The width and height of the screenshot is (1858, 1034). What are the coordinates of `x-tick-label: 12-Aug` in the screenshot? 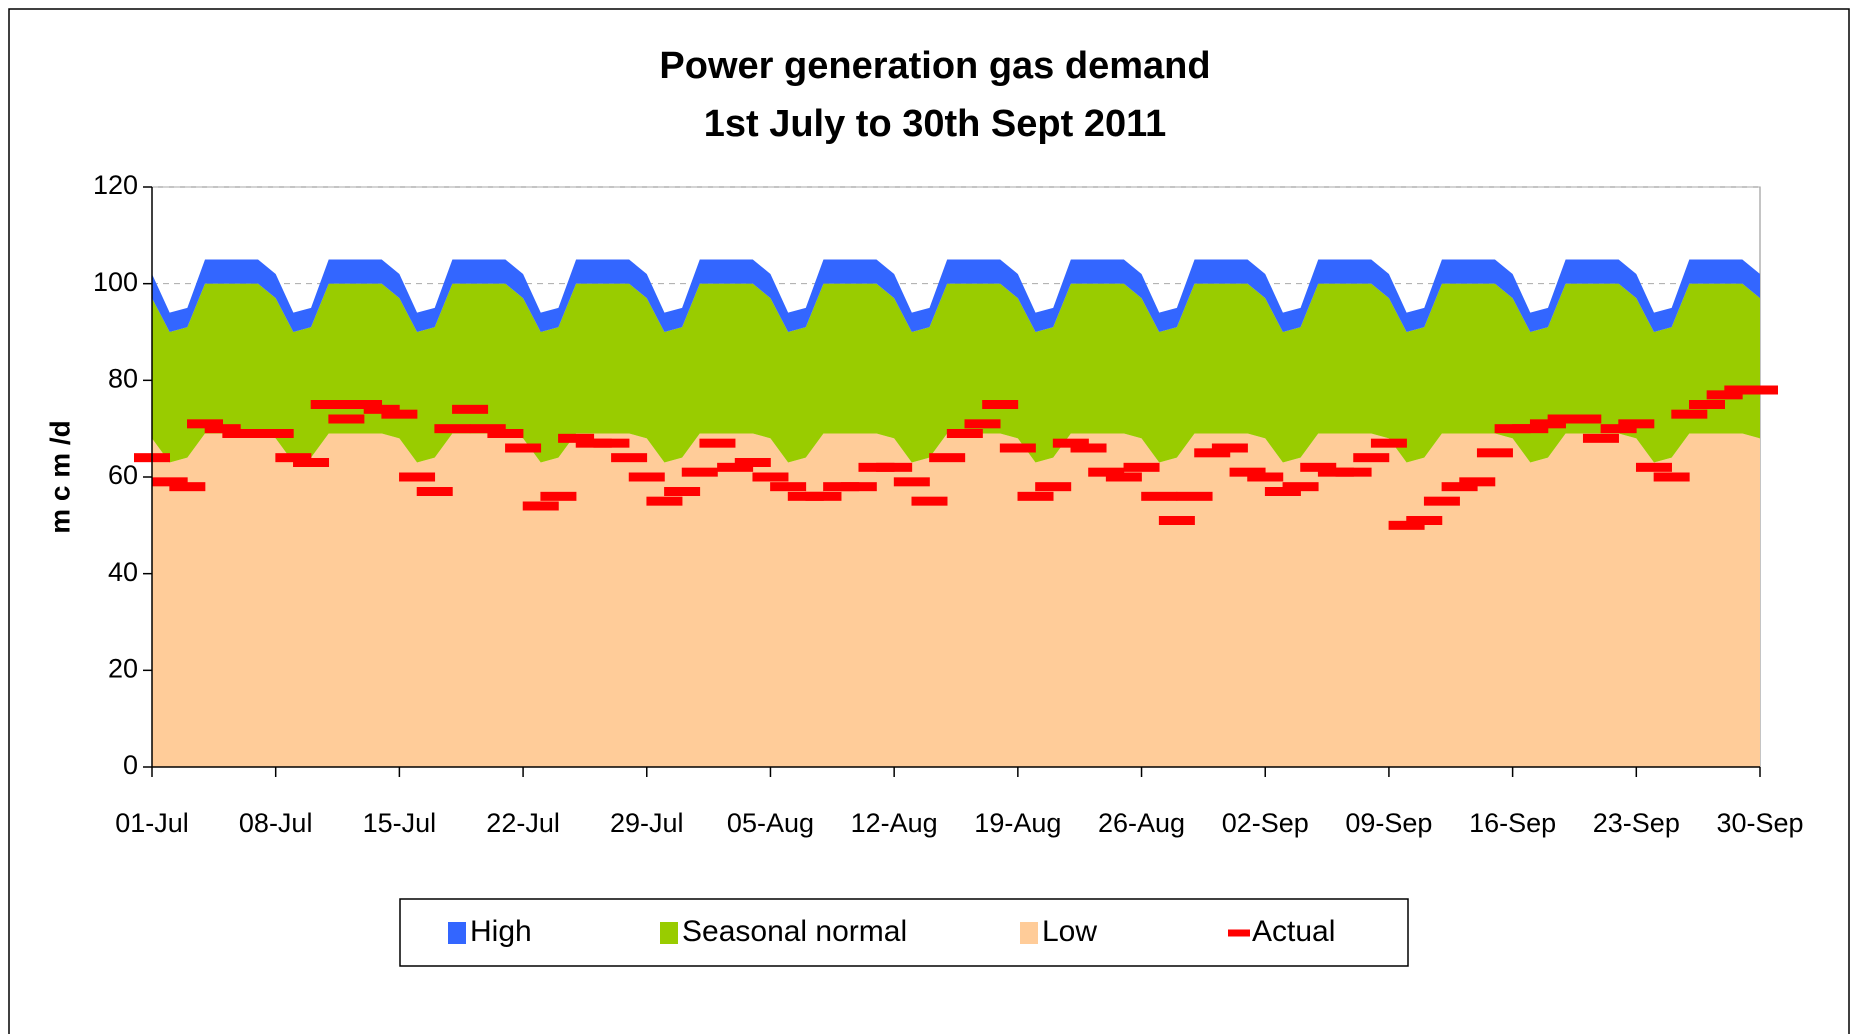 It's located at (894, 823).